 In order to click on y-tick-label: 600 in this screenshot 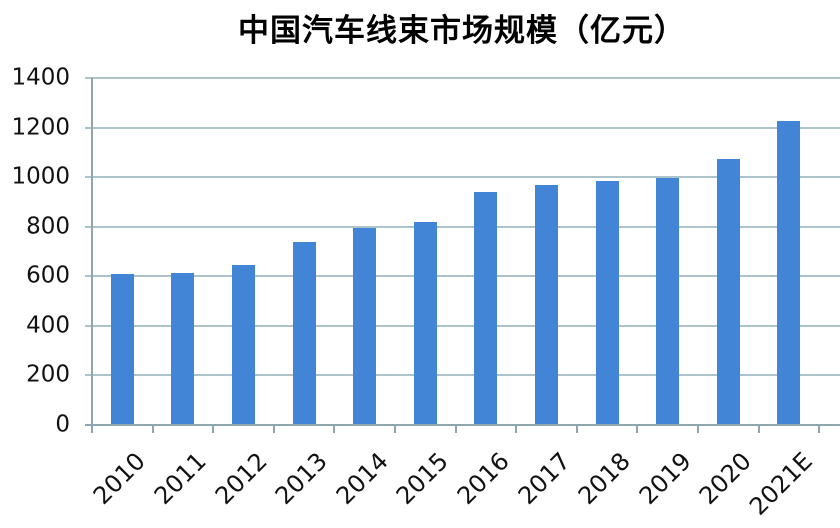, I will do `click(48, 275)`.